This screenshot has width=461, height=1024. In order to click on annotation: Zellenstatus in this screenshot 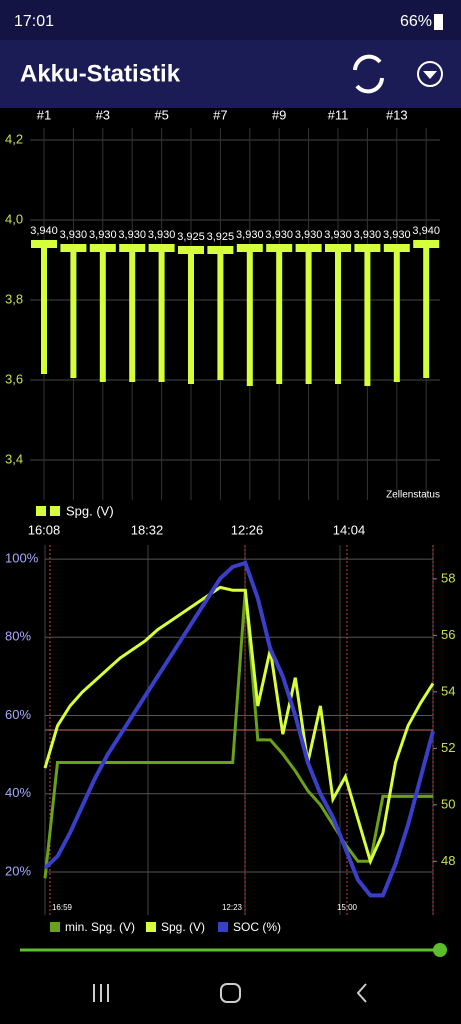, I will do `click(413, 495)`.